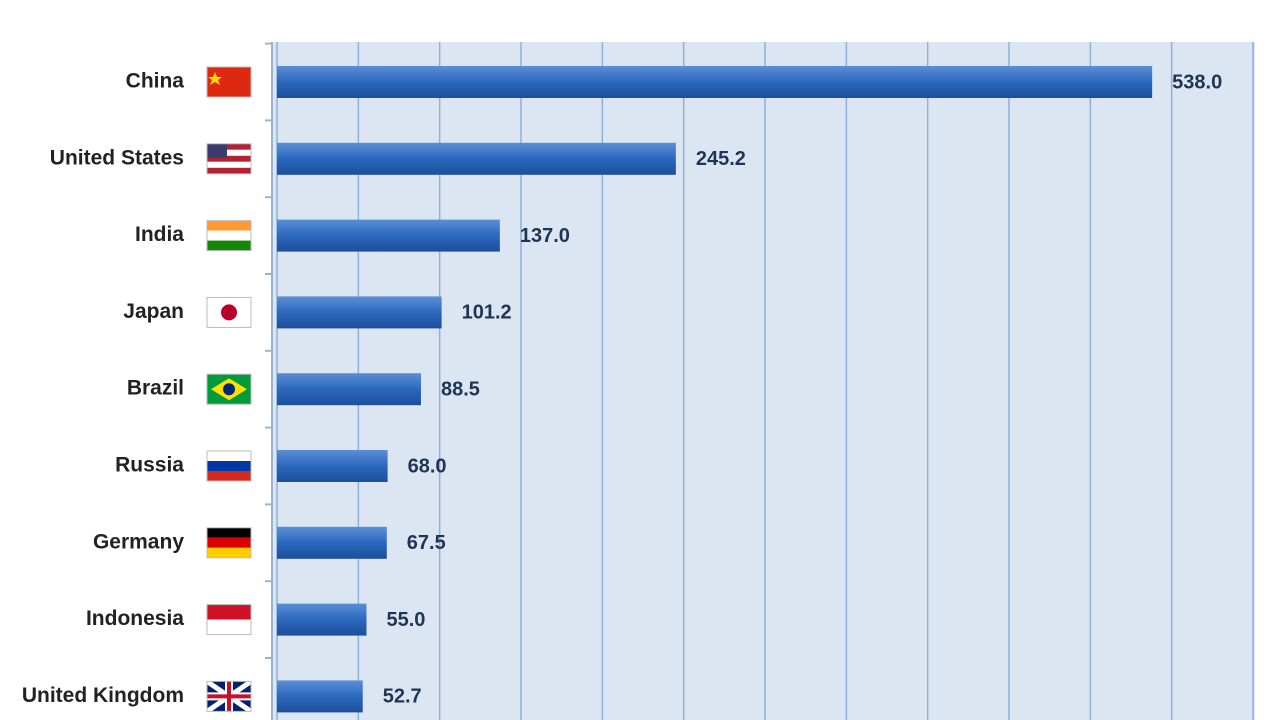 This screenshot has width=1280, height=720. What do you see at coordinates (721, 159) in the screenshot?
I see `value-label: 245.2` at bounding box center [721, 159].